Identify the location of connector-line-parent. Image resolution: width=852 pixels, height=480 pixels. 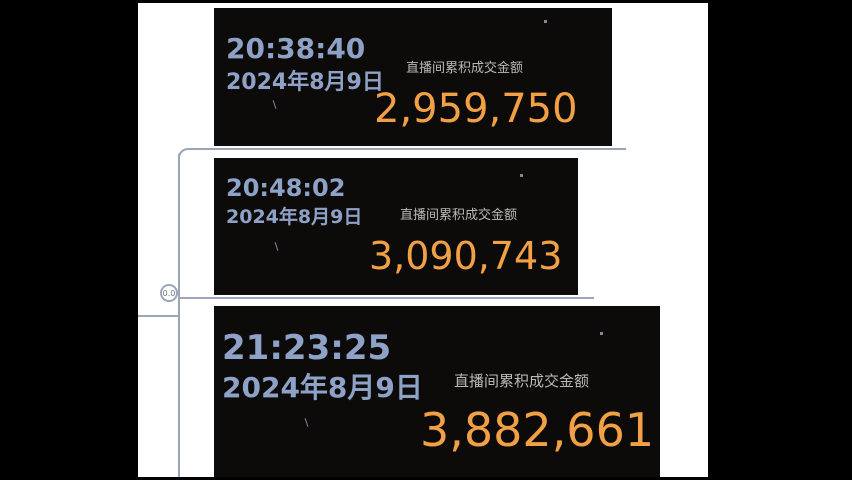
(158, 316).